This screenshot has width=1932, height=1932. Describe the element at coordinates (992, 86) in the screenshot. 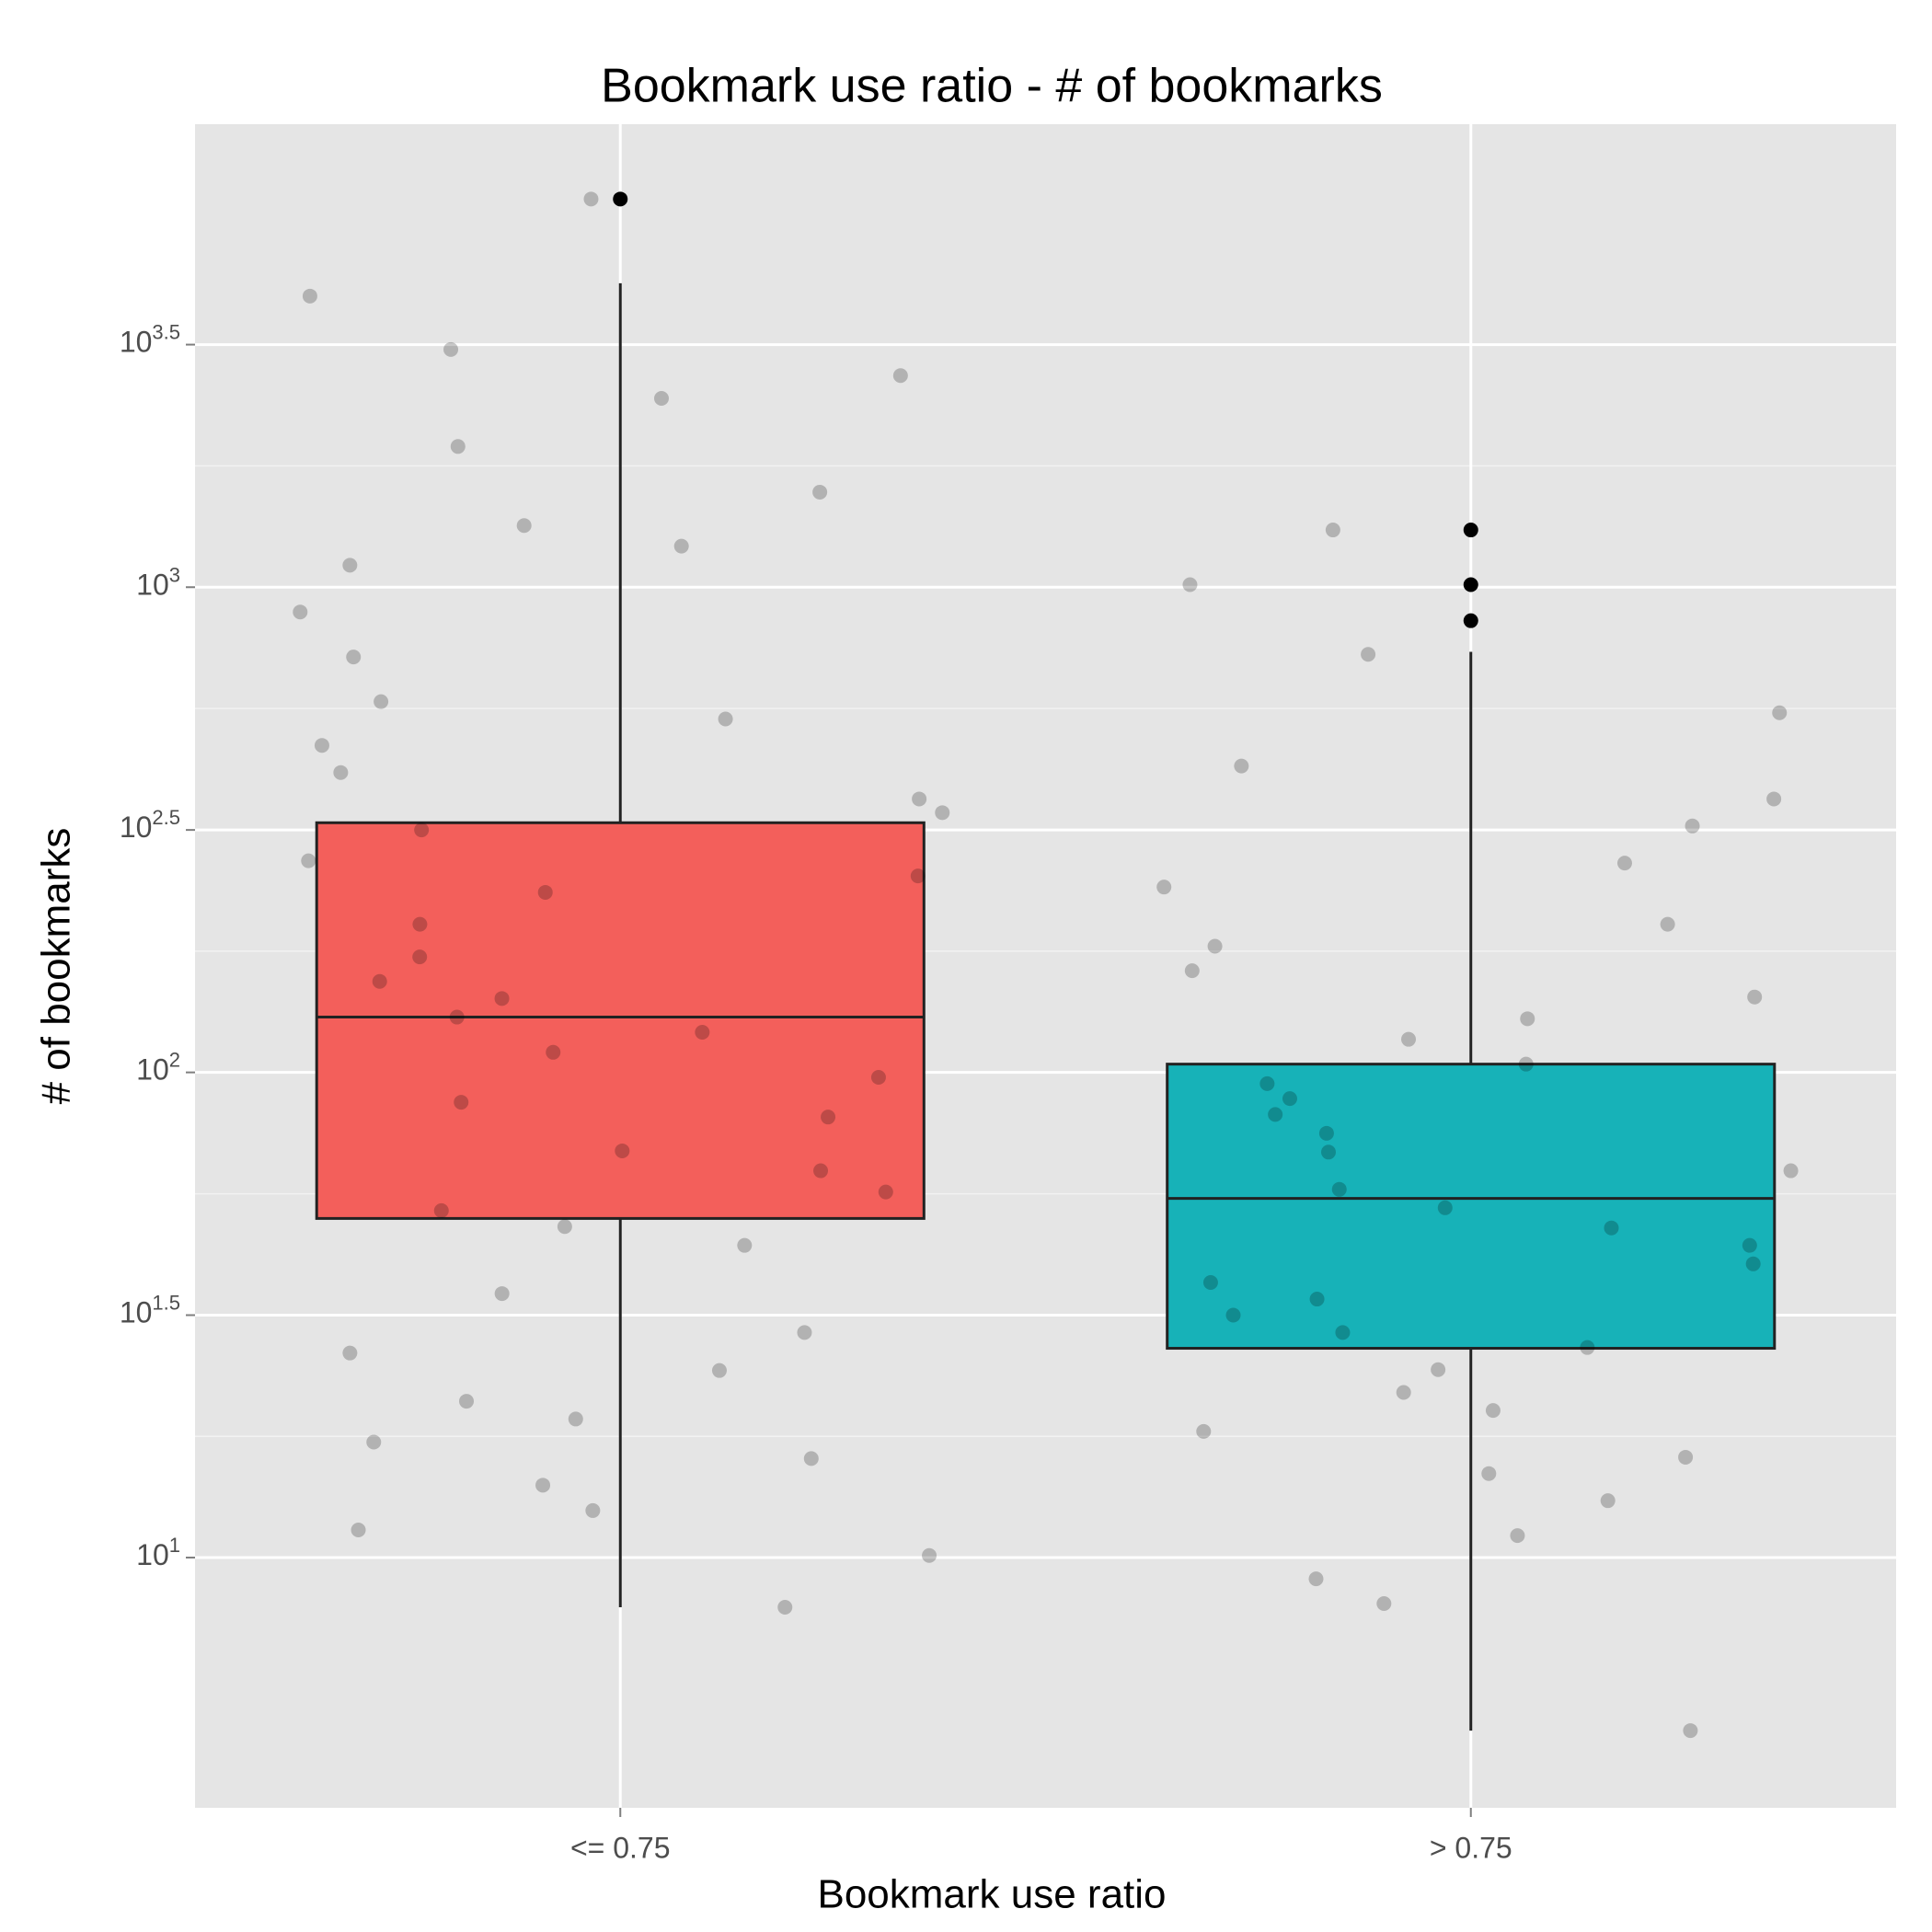

I see `chart-title: Bookmark use ratio - # of bookmarks` at that location.